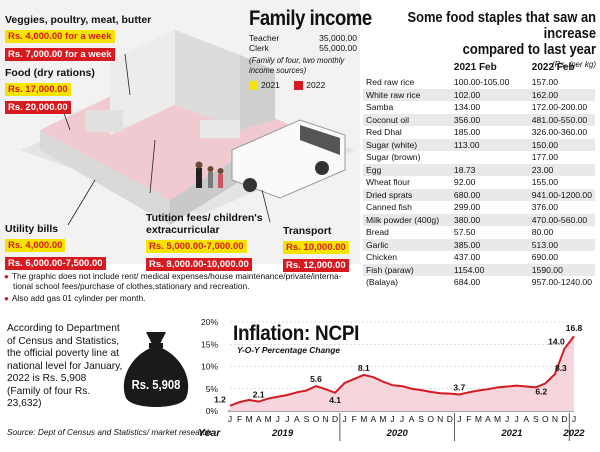  I want to click on table-row: Canned fish 299.00 376.00, so click(479, 207).